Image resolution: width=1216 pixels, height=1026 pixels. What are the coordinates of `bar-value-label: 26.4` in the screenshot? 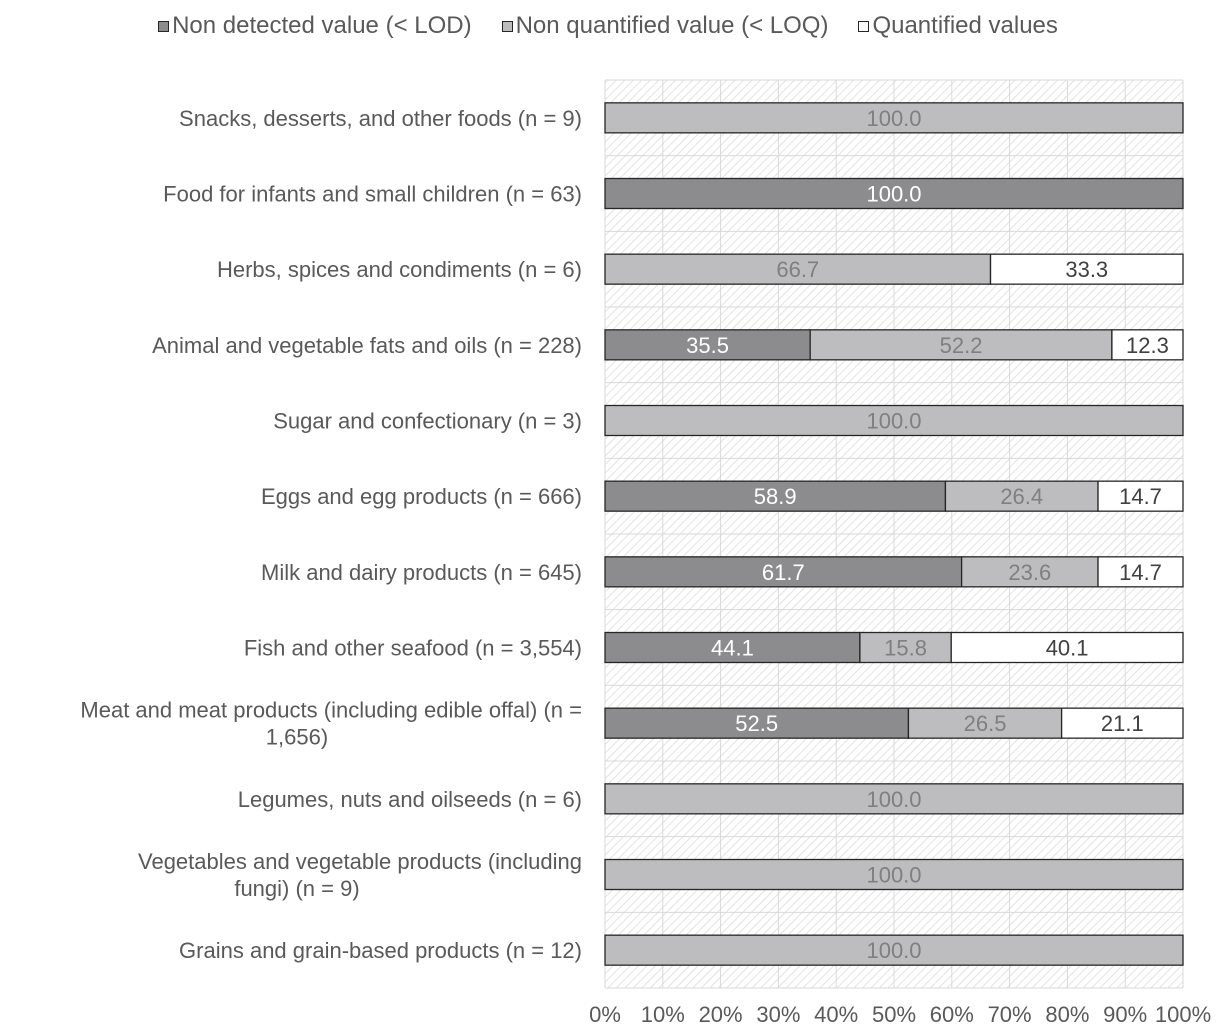 It's located at (1021, 496).